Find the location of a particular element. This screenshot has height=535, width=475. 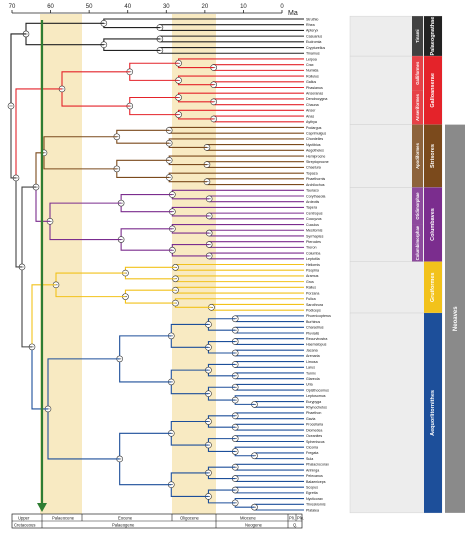

palaeocene-band is located at coordinates (61, 264).